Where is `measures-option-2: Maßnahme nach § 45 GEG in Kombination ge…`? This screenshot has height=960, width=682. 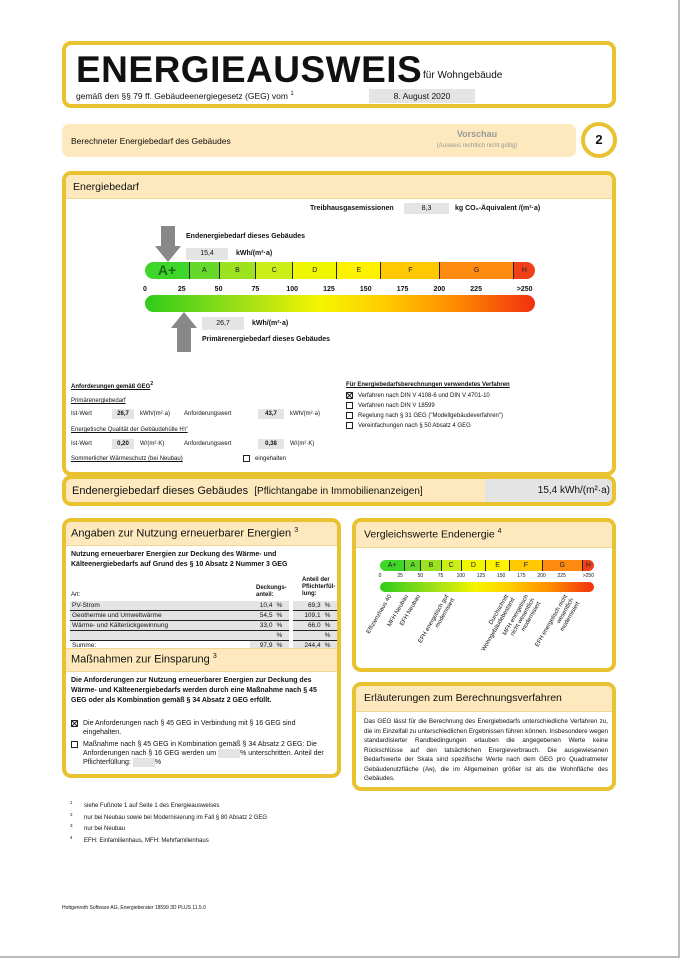 measures-option-2: Maßnahme nach § 45 GEG in Kombination ge… is located at coordinates (202, 753).